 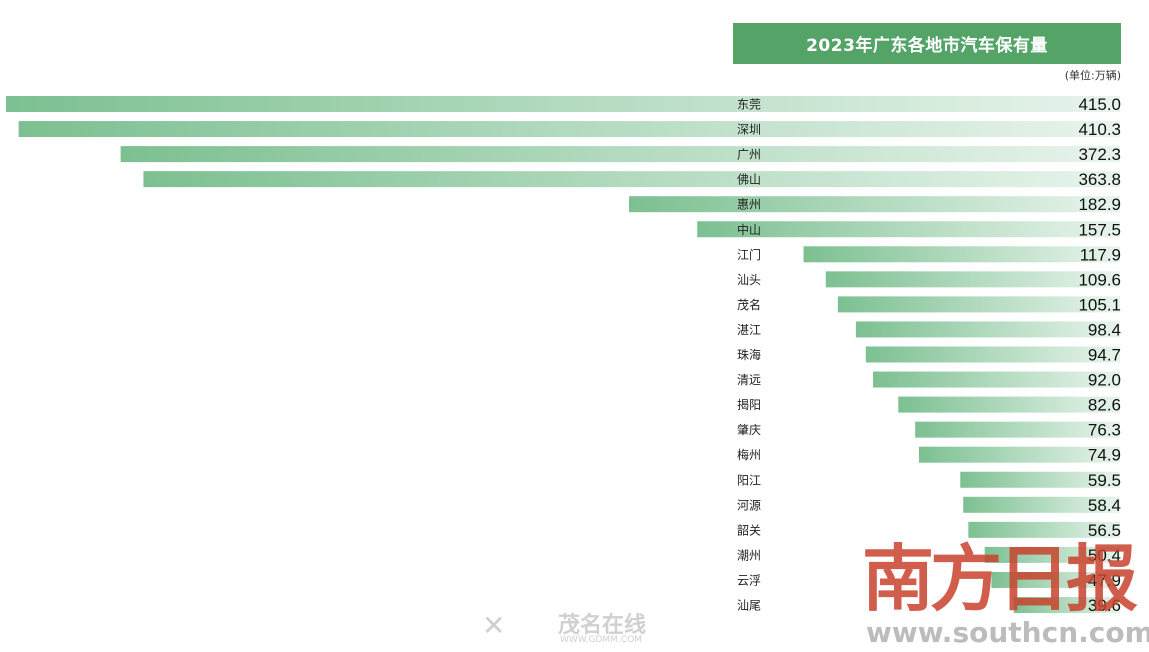 I want to click on category-label: 云浮, so click(x=749, y=580).